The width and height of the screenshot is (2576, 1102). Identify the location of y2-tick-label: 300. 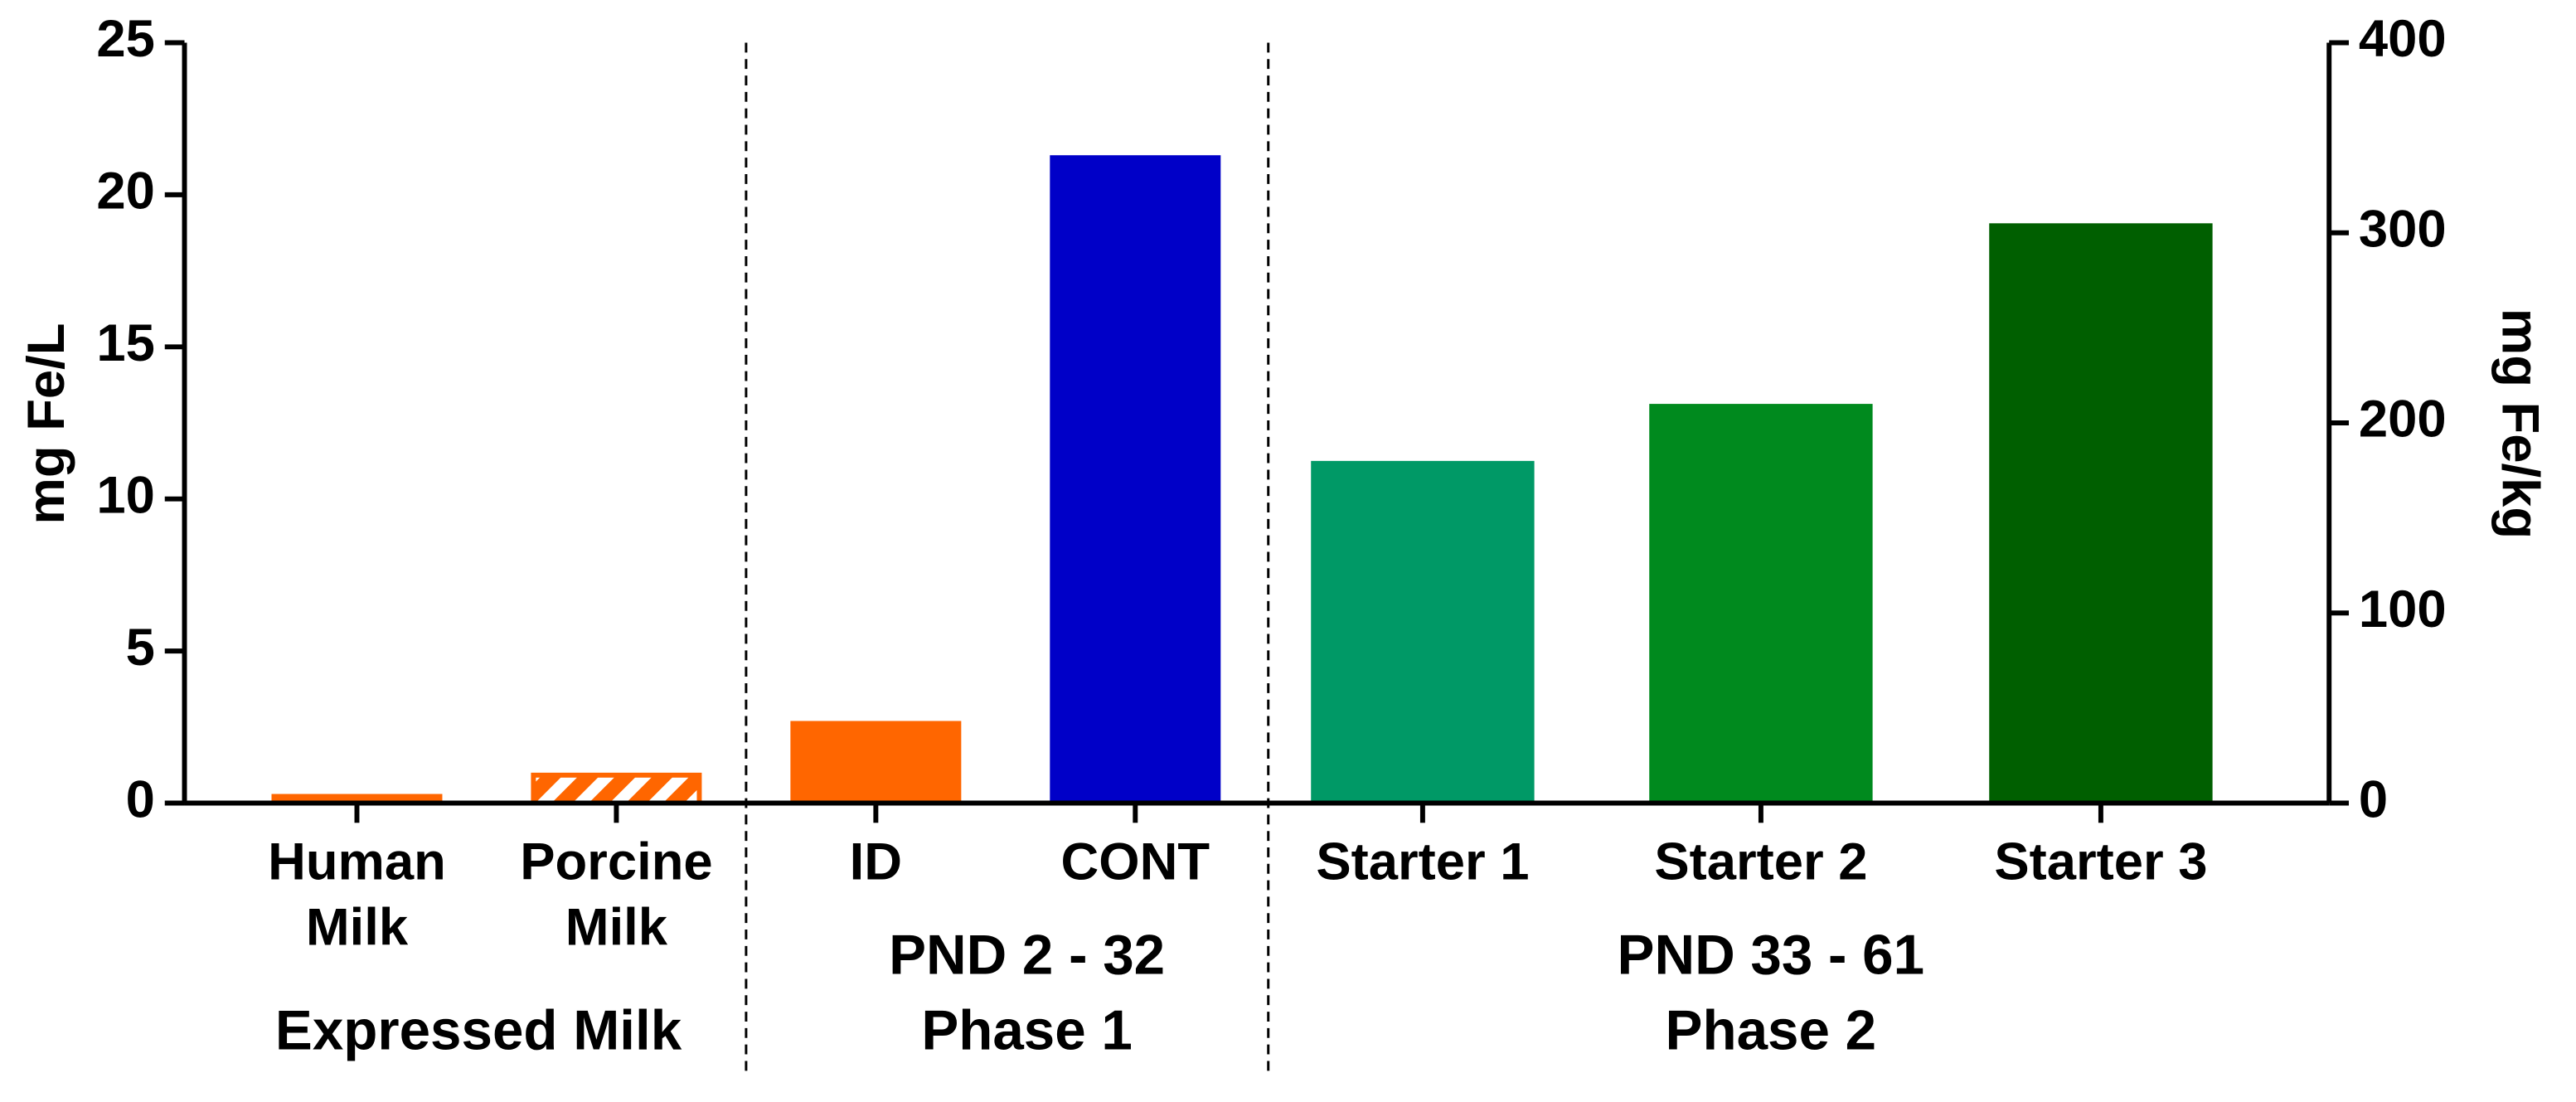
(2403, 230).